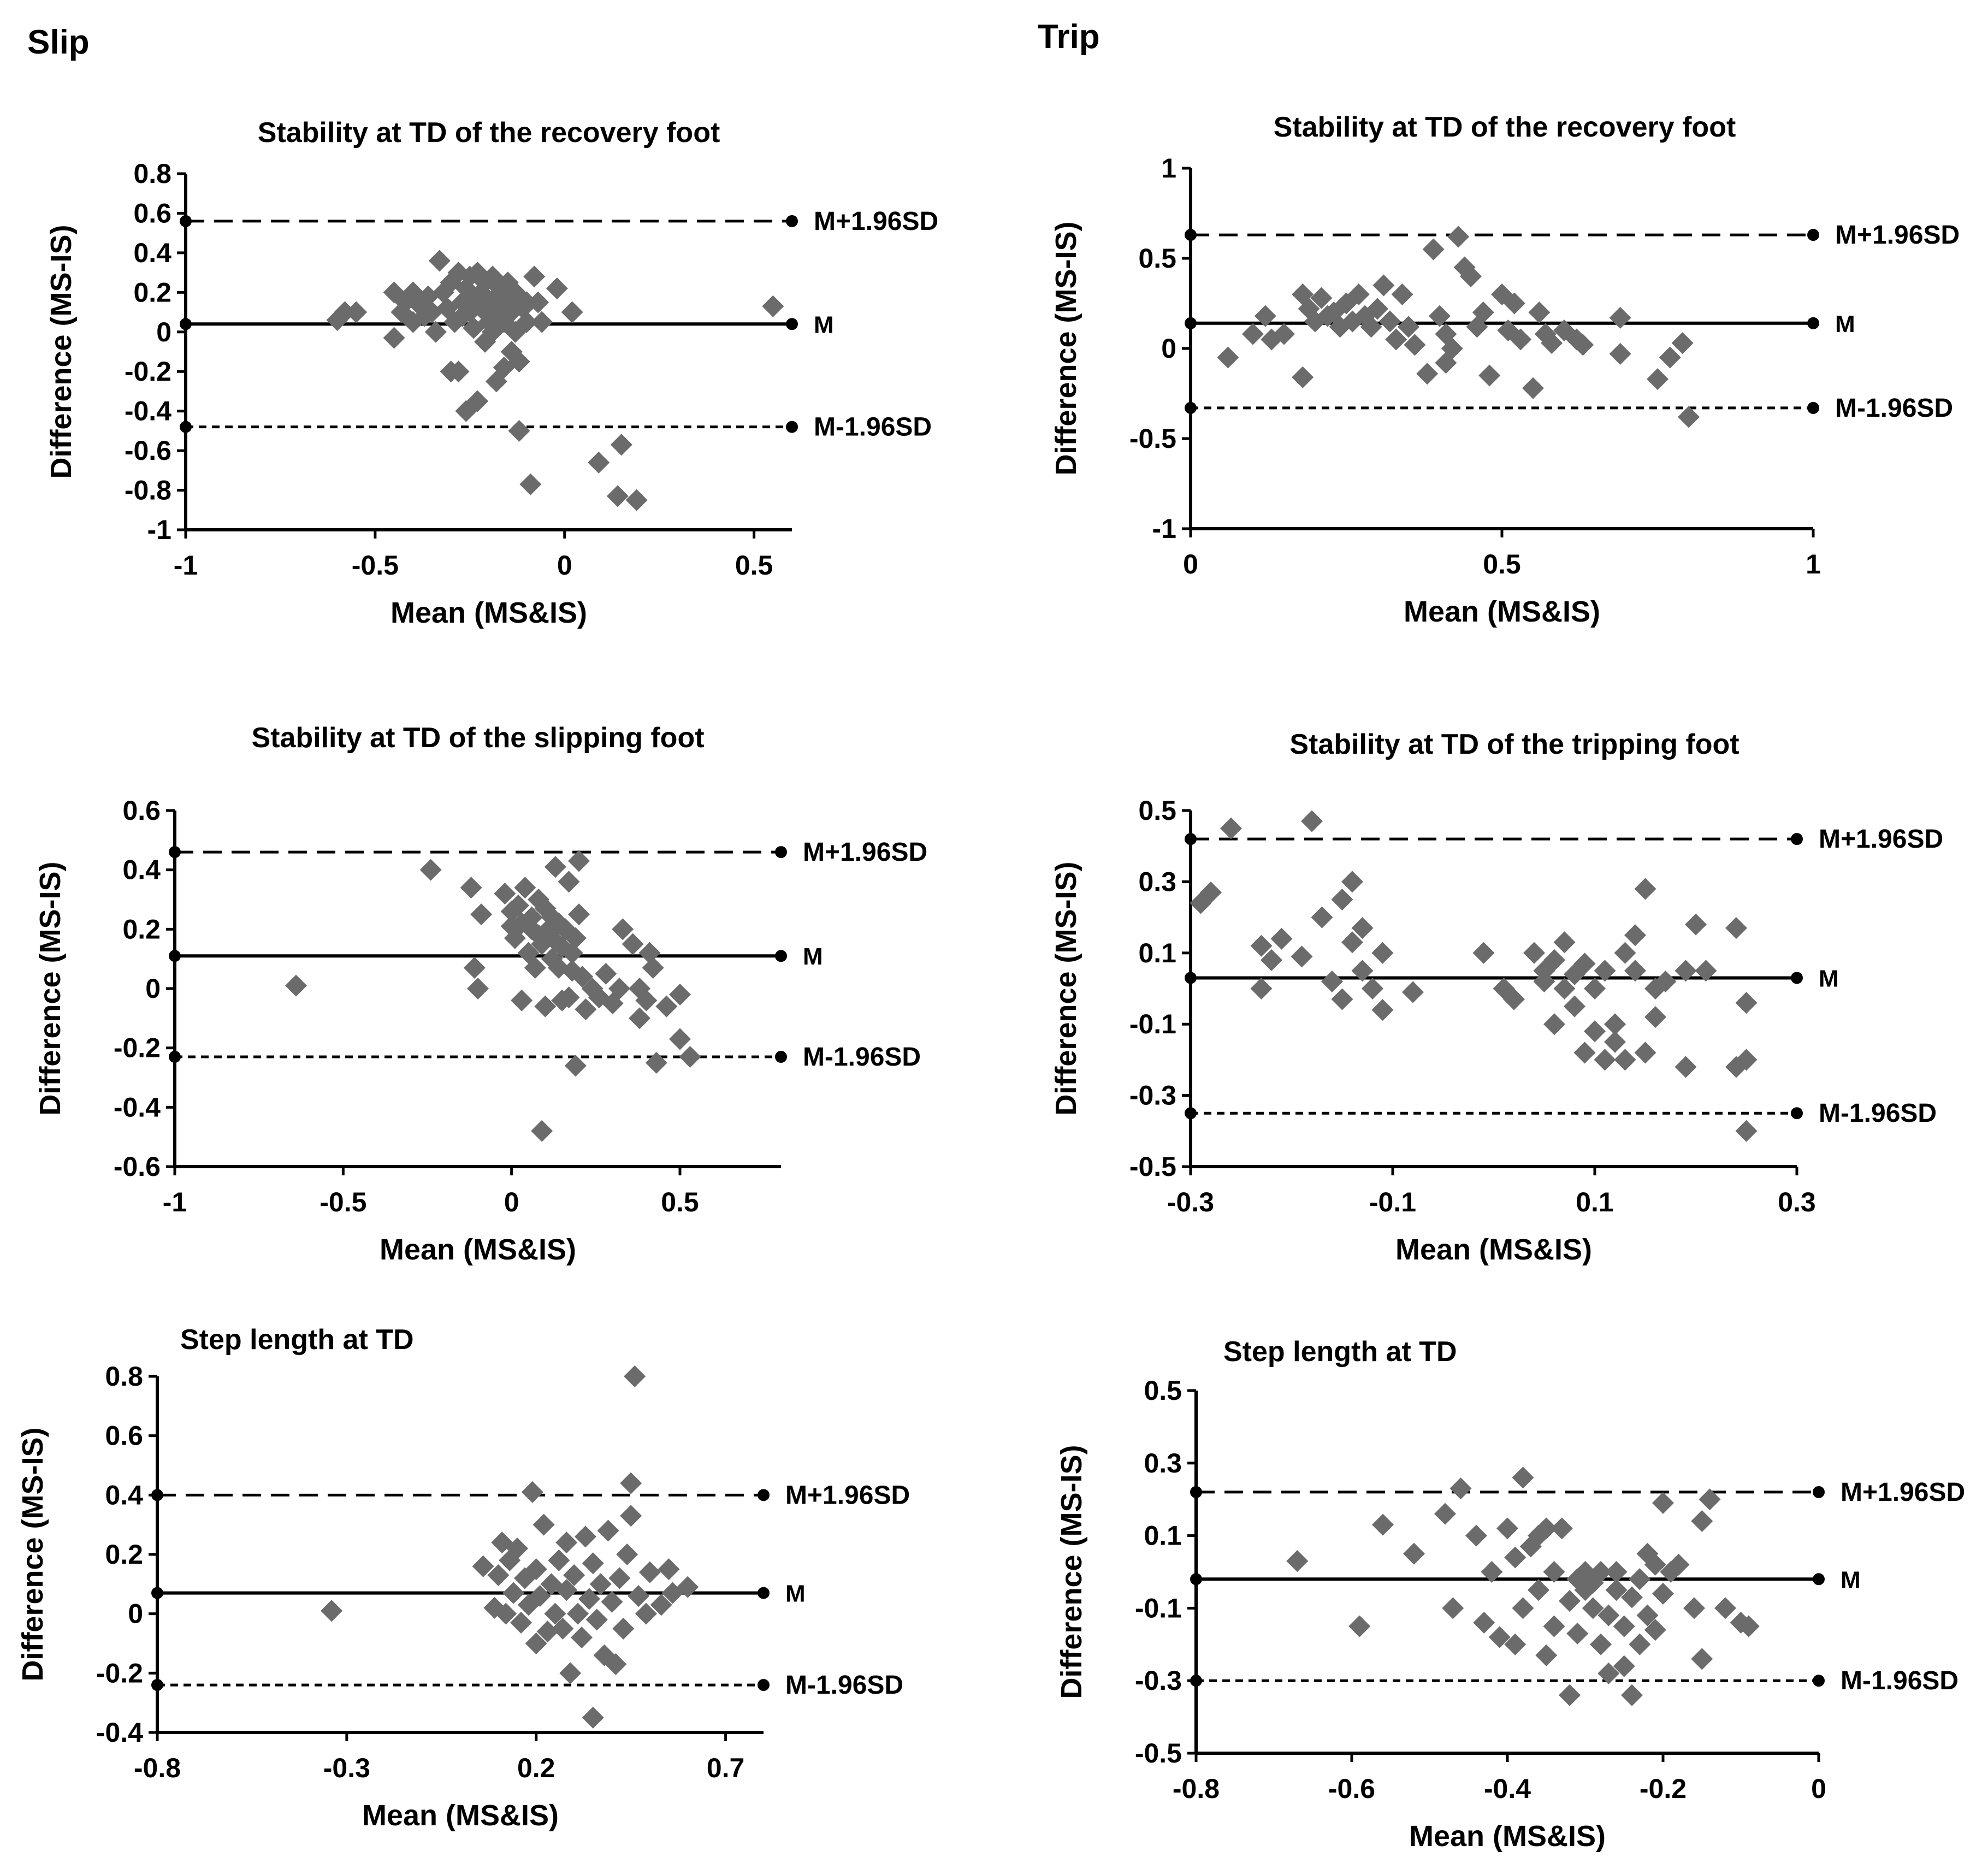 This screenshot has height=1869, width=1988. I want to click on reference-dot-left-upper, so click(1196, 1492).